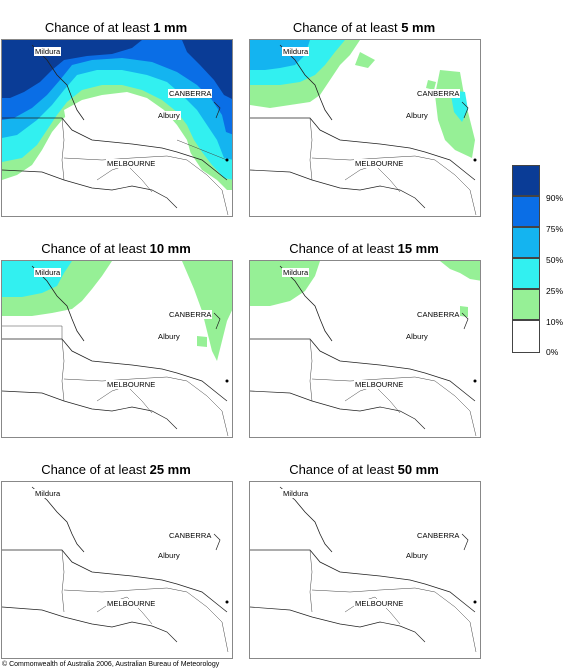  I want to click on map-panel-25mm: Mildura CANBERRA Albury MELBOURNE, so click(117, 570).